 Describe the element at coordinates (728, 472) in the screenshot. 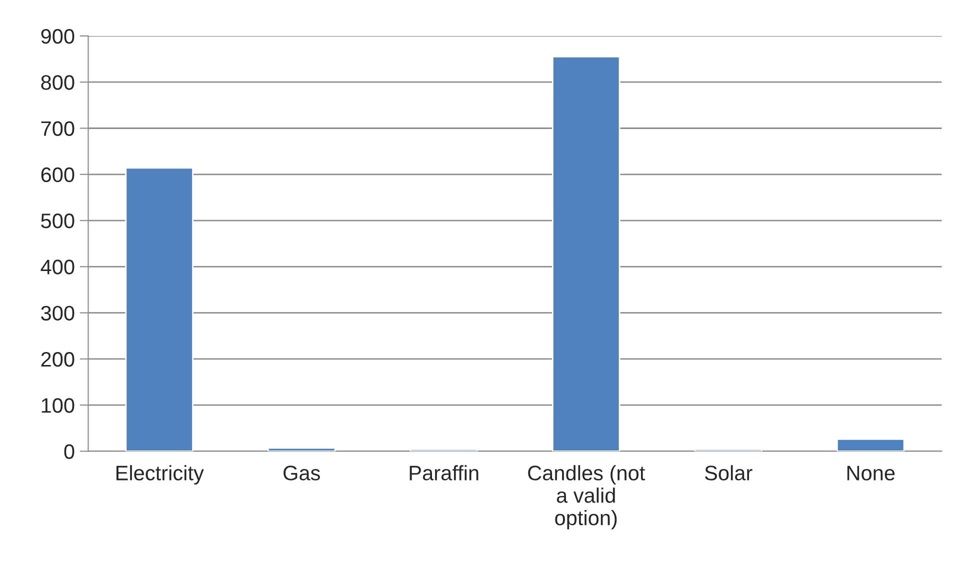

I see `x-tick-label: Solar` at that location.